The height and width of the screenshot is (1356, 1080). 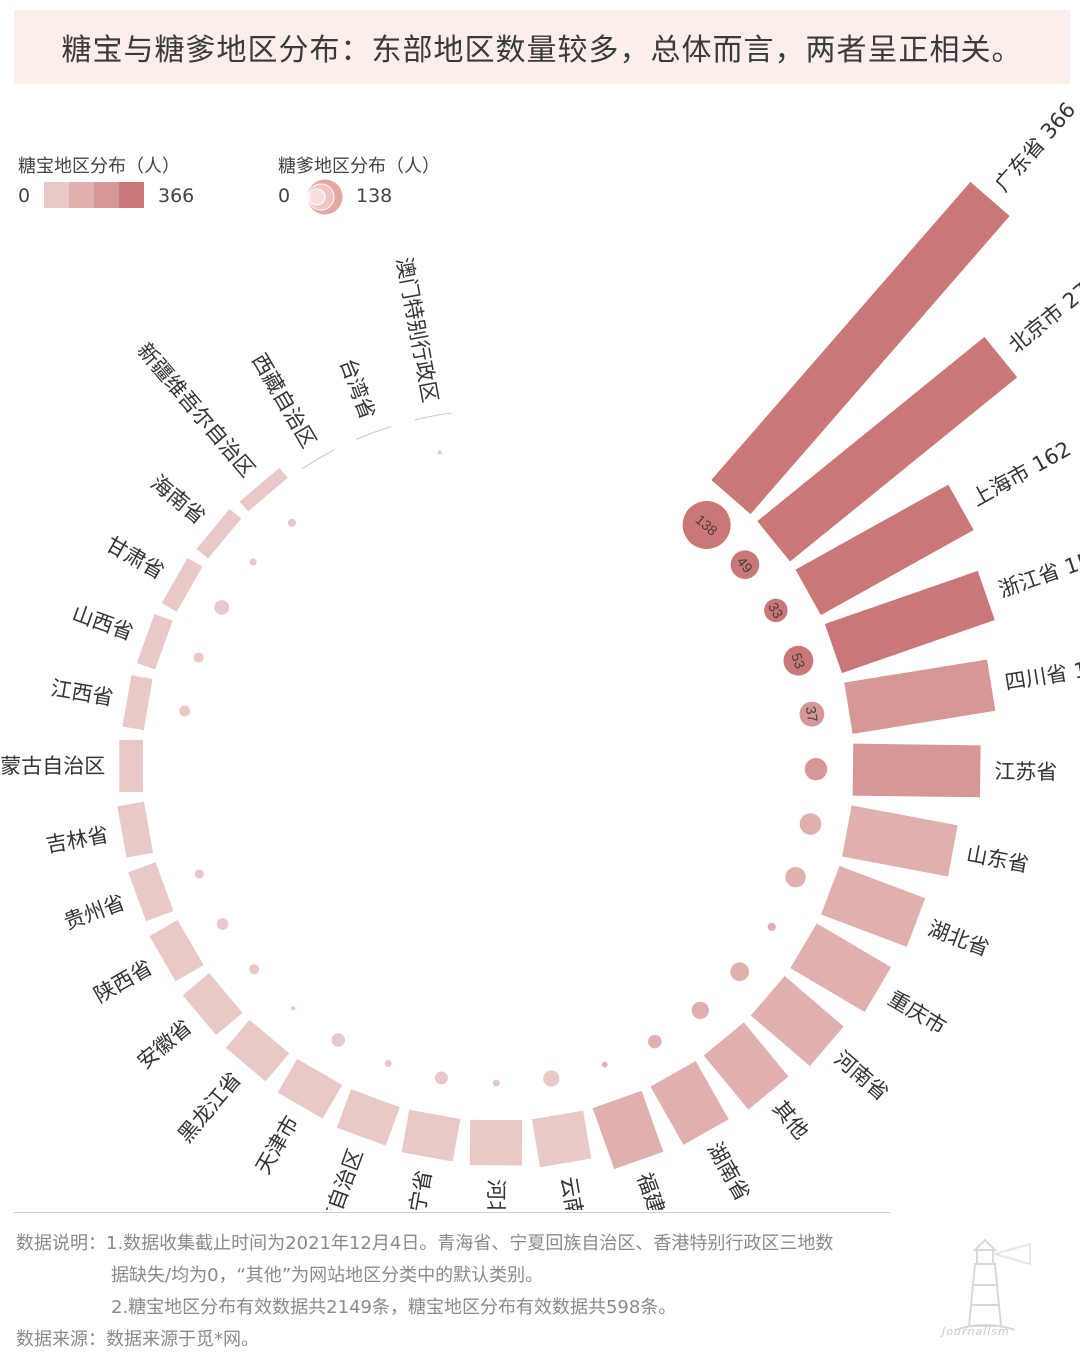 I want to click on bar-legend-swatches, so click(x=94, y=195).